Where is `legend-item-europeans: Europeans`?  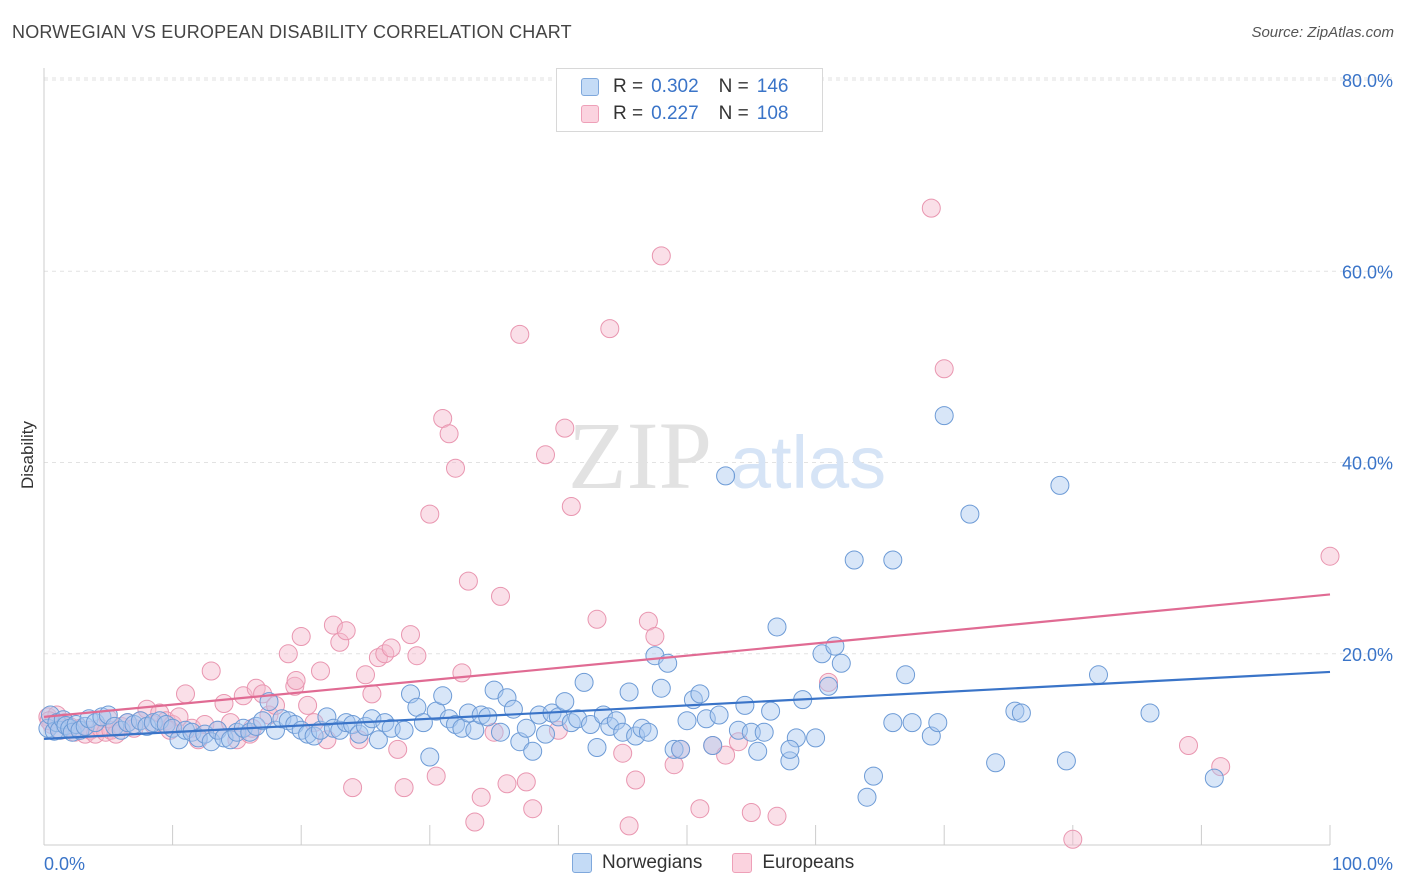 legend-item-europeans: Europeans is located at coordinates (793, 863).